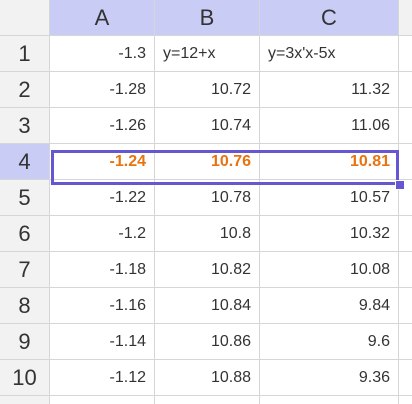 The image size is (412, 404). I want to click on column-header-b: B, so click(207, 18).